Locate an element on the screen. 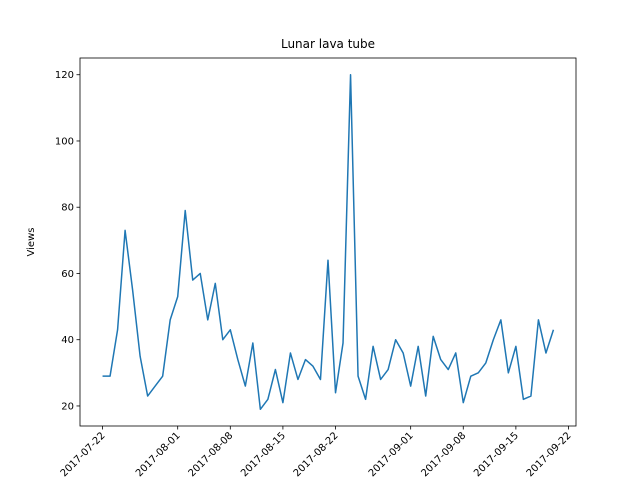 This screenshot has height=480, width=640. x-tick-label: 2017-08-01 is located at coordinates (158, 454).